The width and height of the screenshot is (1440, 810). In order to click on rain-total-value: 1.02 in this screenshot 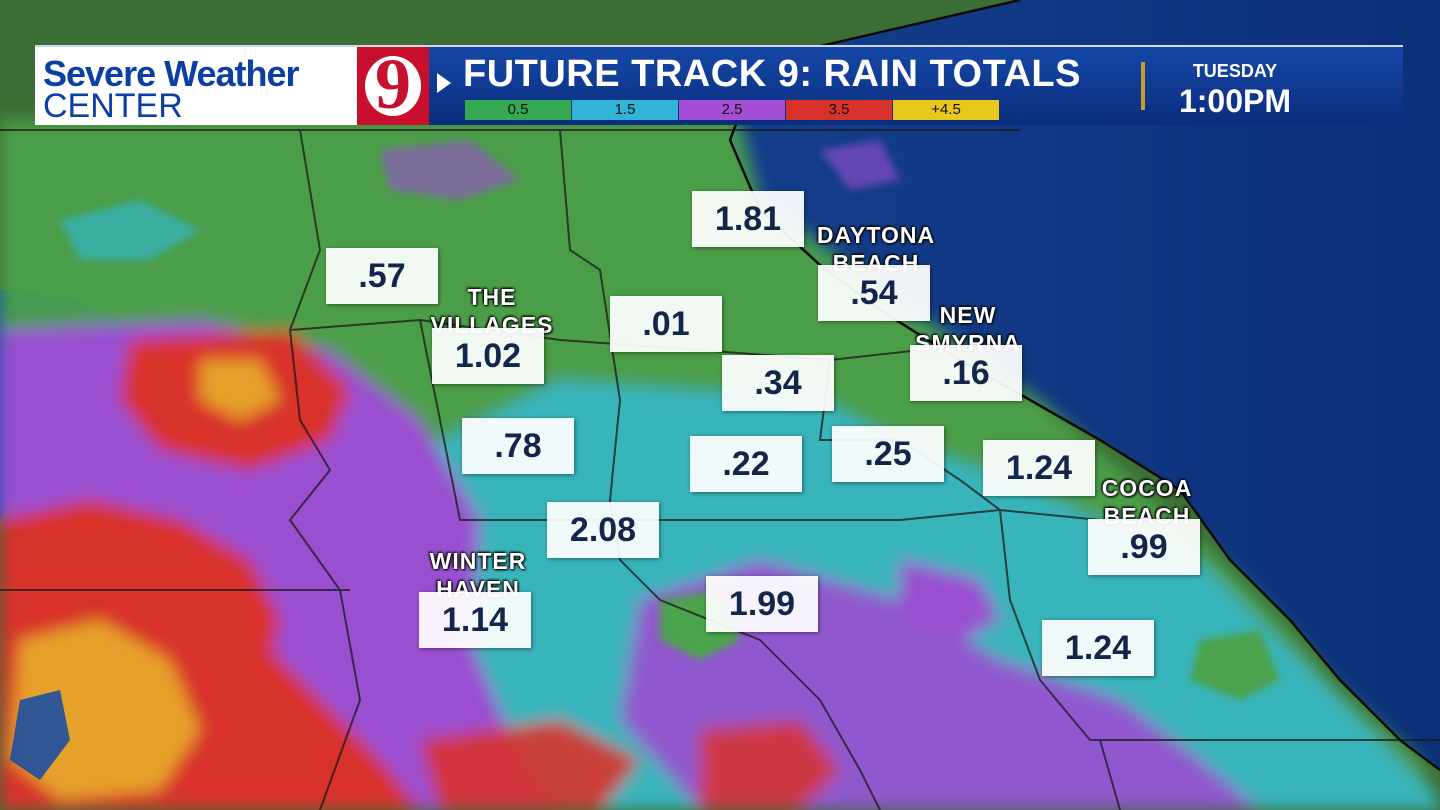, I will do `click(488, 356)`.